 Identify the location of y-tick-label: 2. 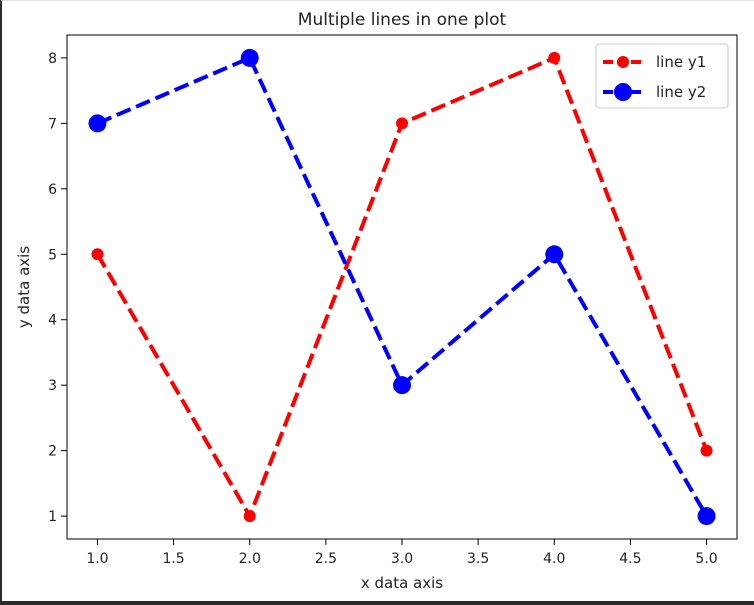
(52, 452).